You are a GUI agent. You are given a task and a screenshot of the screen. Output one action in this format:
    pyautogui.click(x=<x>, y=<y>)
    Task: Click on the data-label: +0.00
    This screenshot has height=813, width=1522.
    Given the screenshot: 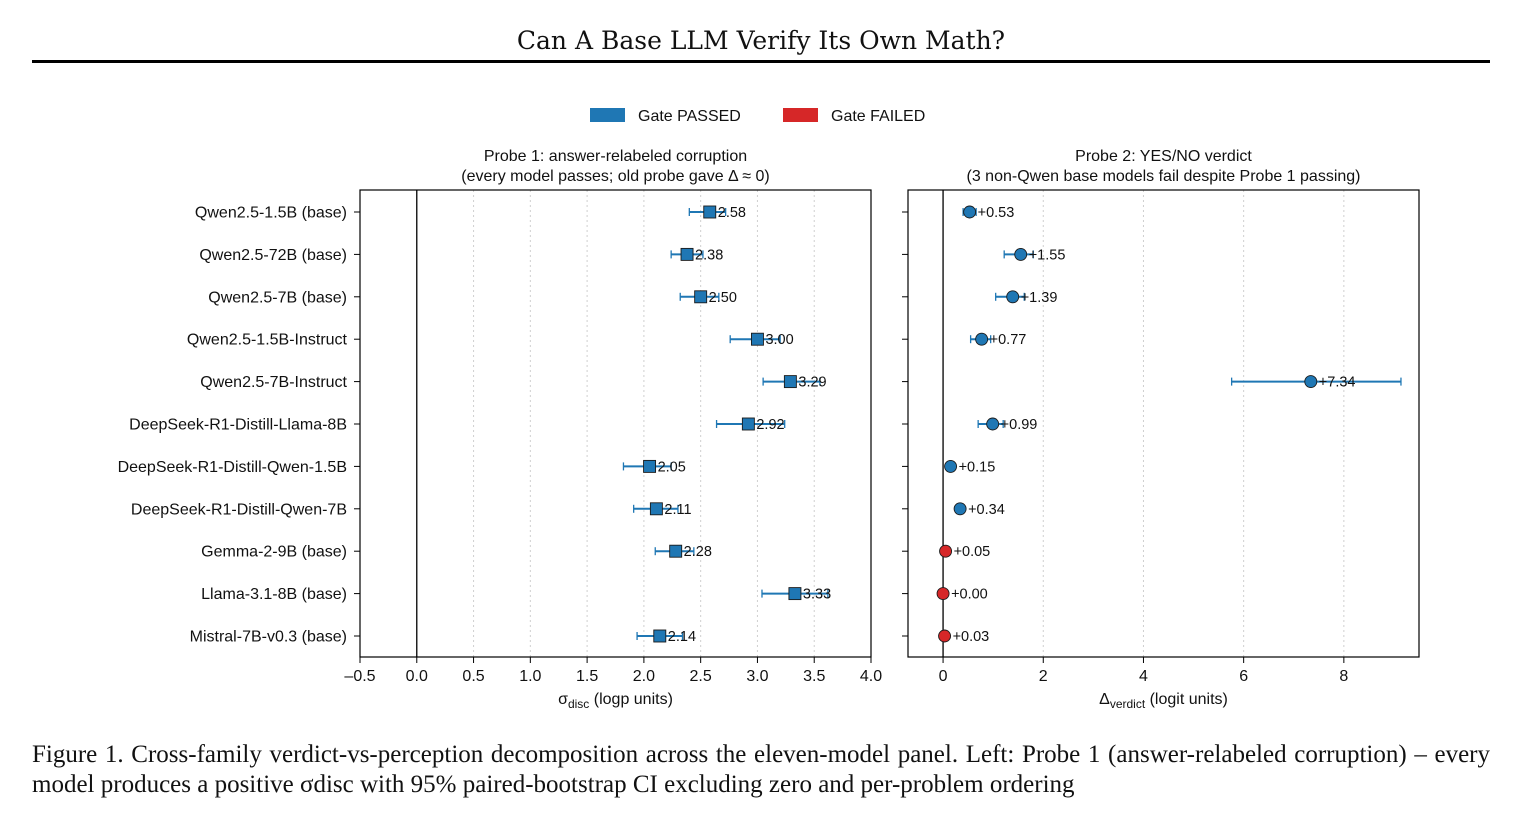 What is the action you would take?
    pyautogui.click(x=969, y=595)
    